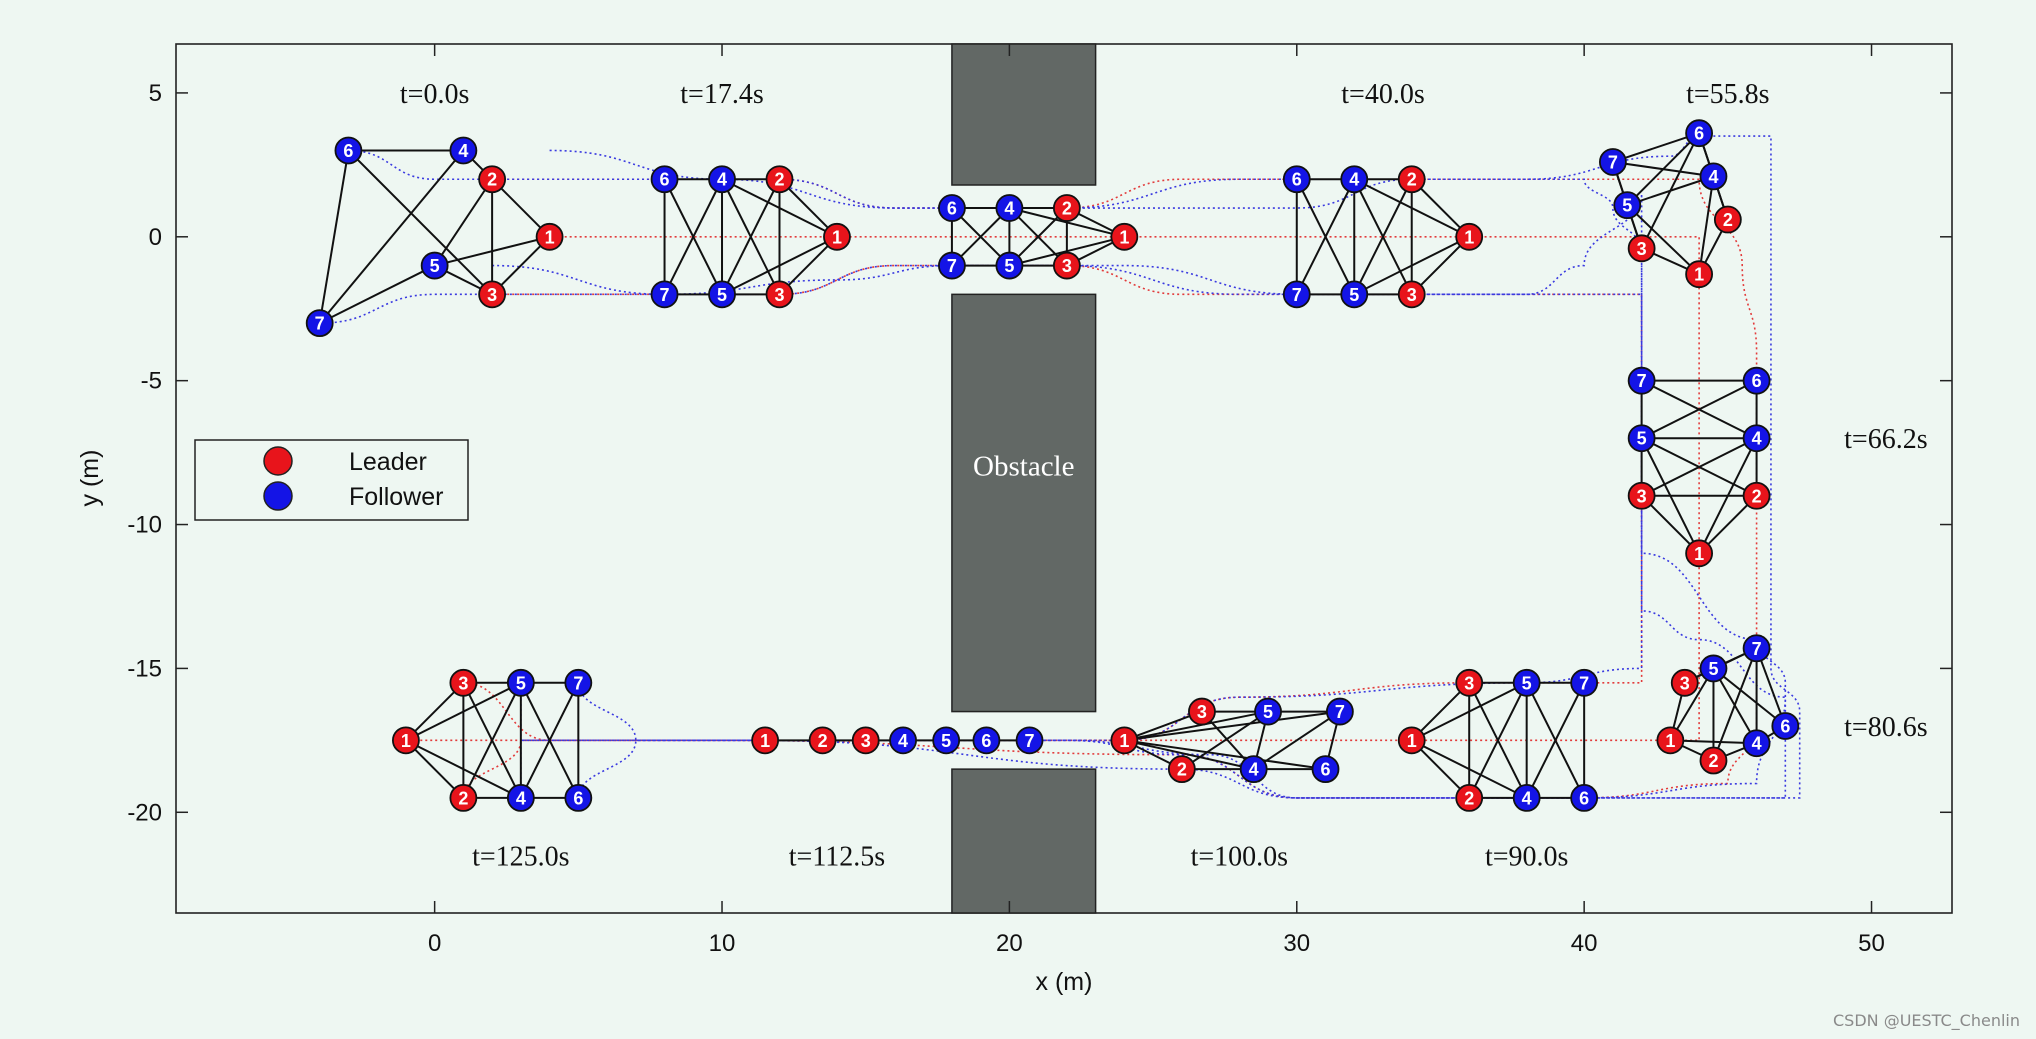 This screenshot has height=1039, width=2036. Describe the element at coordinates (1009, 943) in the screenshot. I see `x-tick-label: 20` at that location.